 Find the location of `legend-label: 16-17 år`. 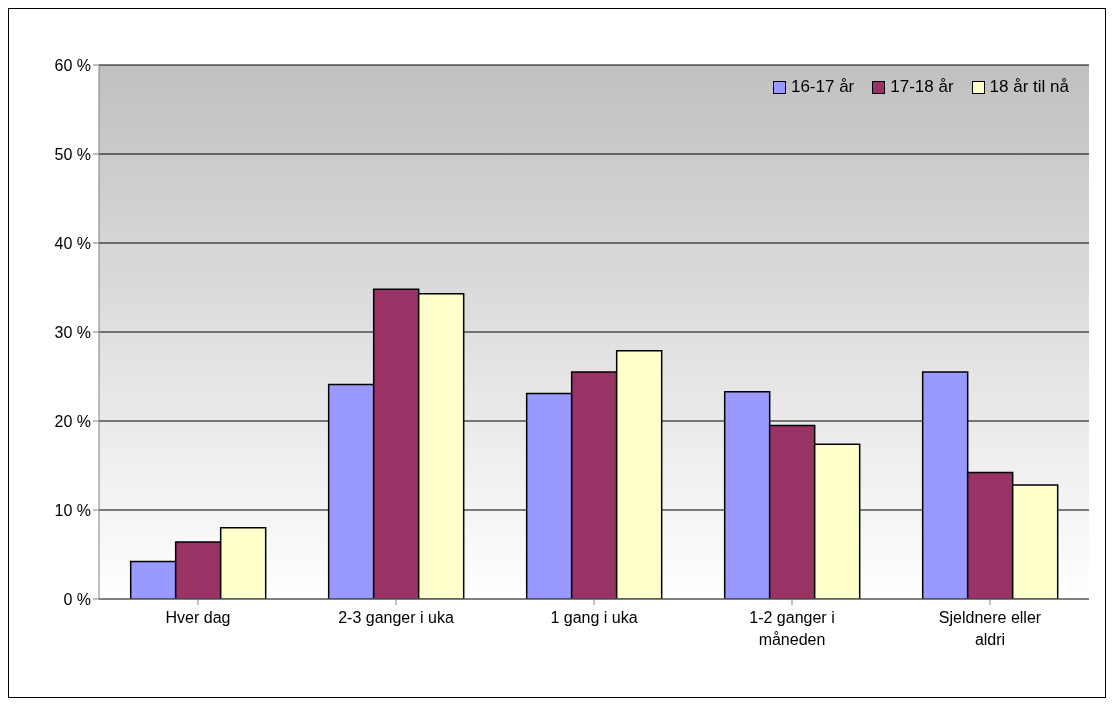

legend-label: 16-17 år is located at coordinates (822, 87).